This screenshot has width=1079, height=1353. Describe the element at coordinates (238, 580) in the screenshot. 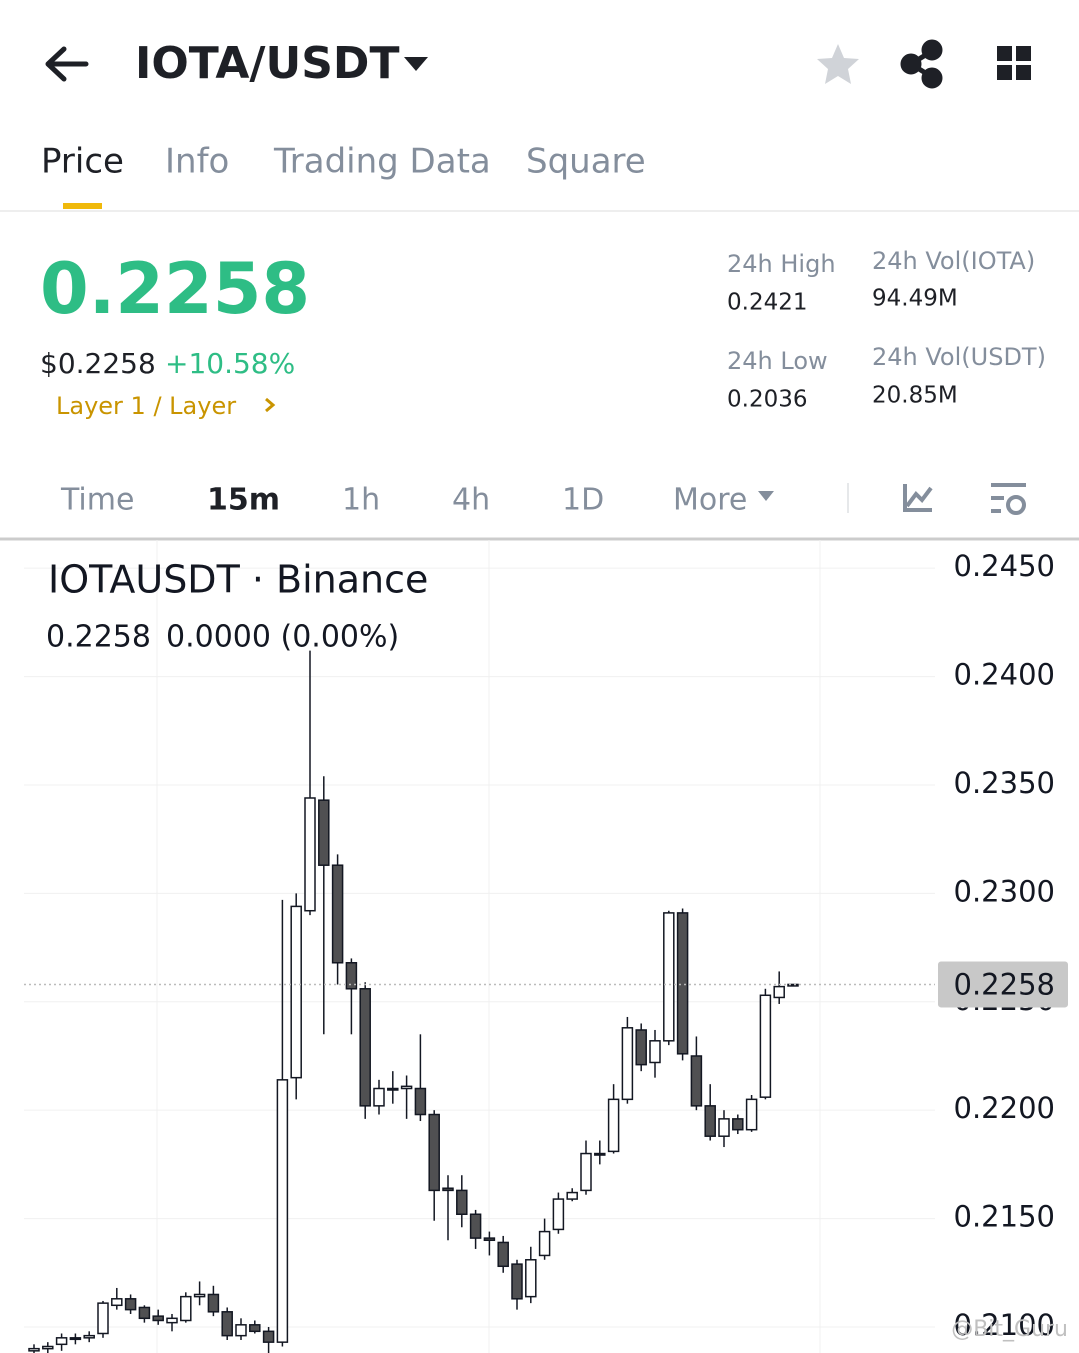

I see `chart-title: IOTAUSDT · Binance` at that location.